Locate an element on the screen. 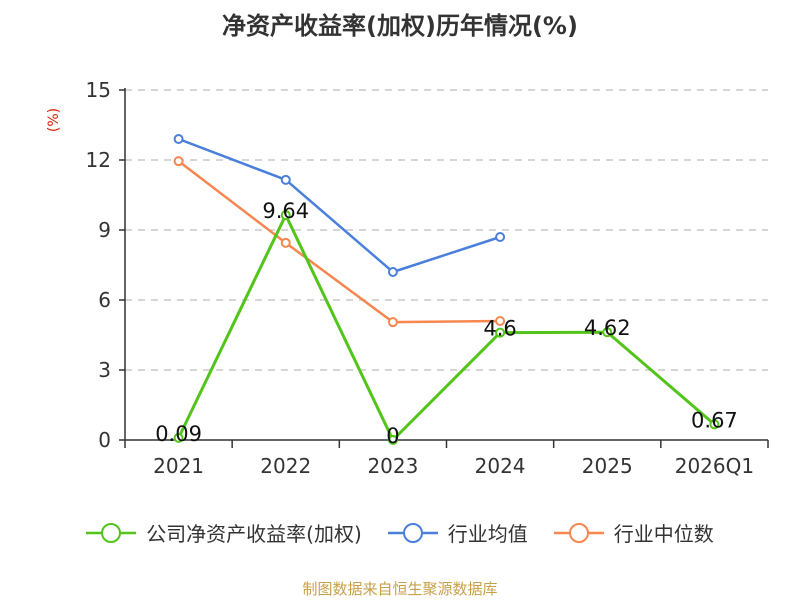  x-tick-label: 2025 is located at coordinates (607, 466).